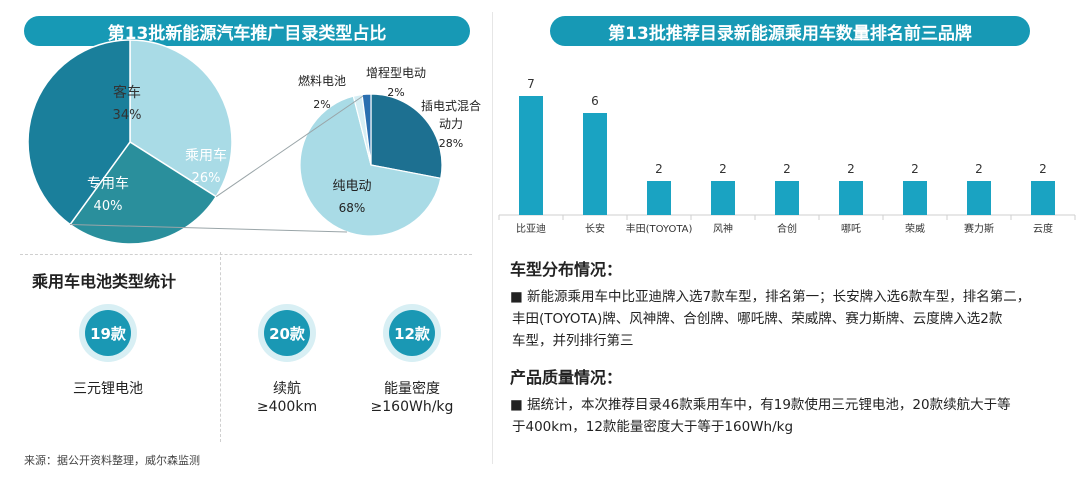 The height and width of the screenshot is (478, 1080). What do you see at coordinates (289, 146) in the screenshot?
I see `connector-line-top` at bounding box center [289, 146].